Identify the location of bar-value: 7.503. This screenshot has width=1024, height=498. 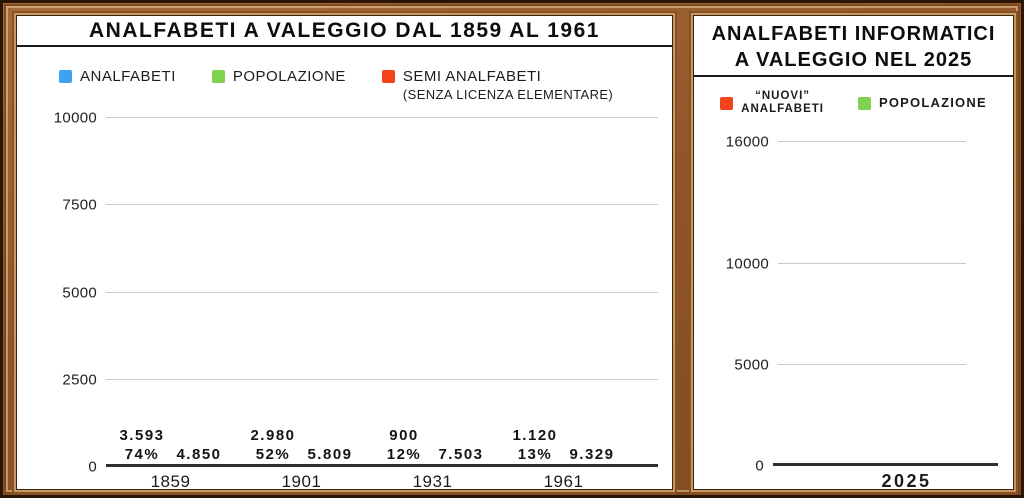
(461, 454).